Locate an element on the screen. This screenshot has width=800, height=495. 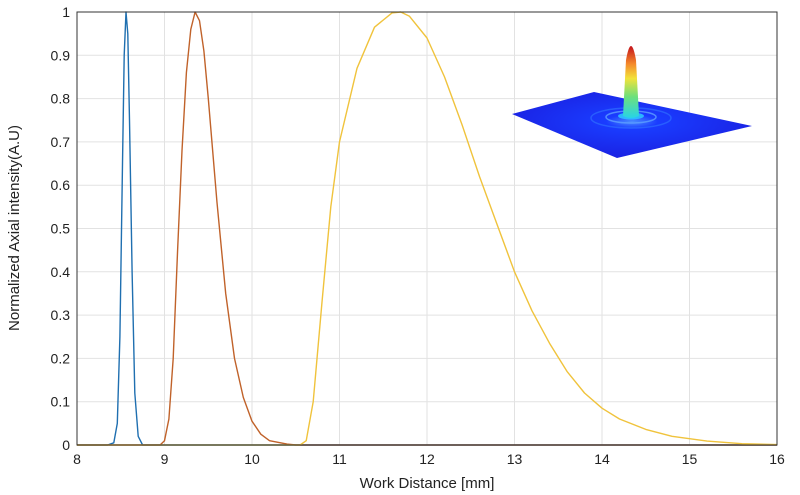
y-tick-label: 0.1 is located at coordinates (61, 402).